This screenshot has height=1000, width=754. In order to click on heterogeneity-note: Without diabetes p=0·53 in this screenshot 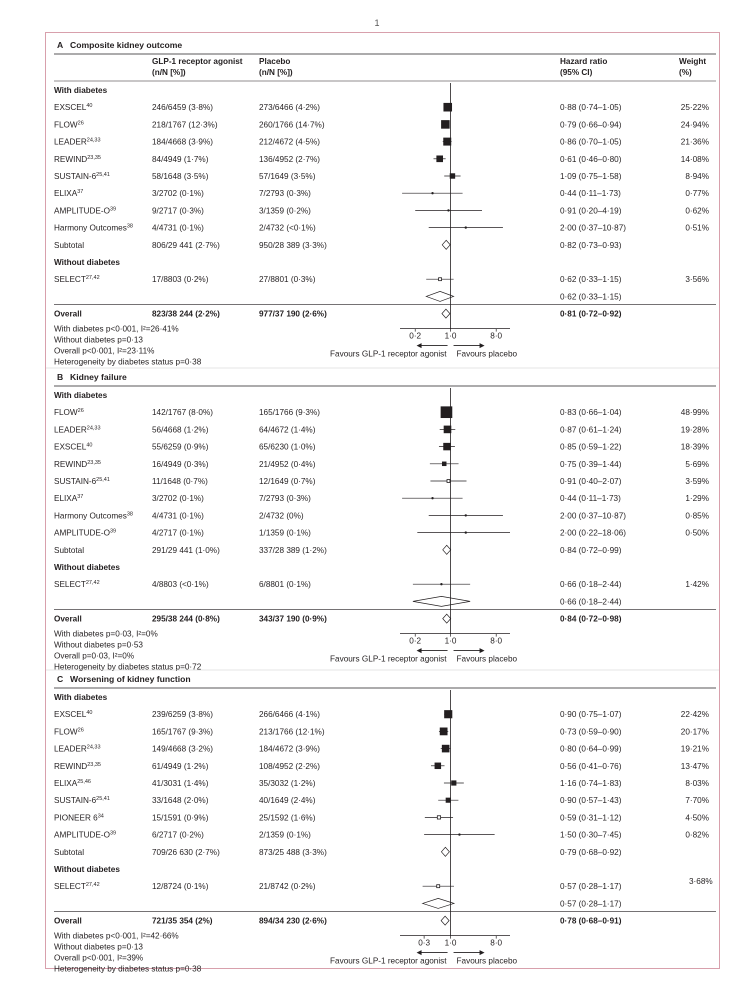, I will do `click(98, 645)`.